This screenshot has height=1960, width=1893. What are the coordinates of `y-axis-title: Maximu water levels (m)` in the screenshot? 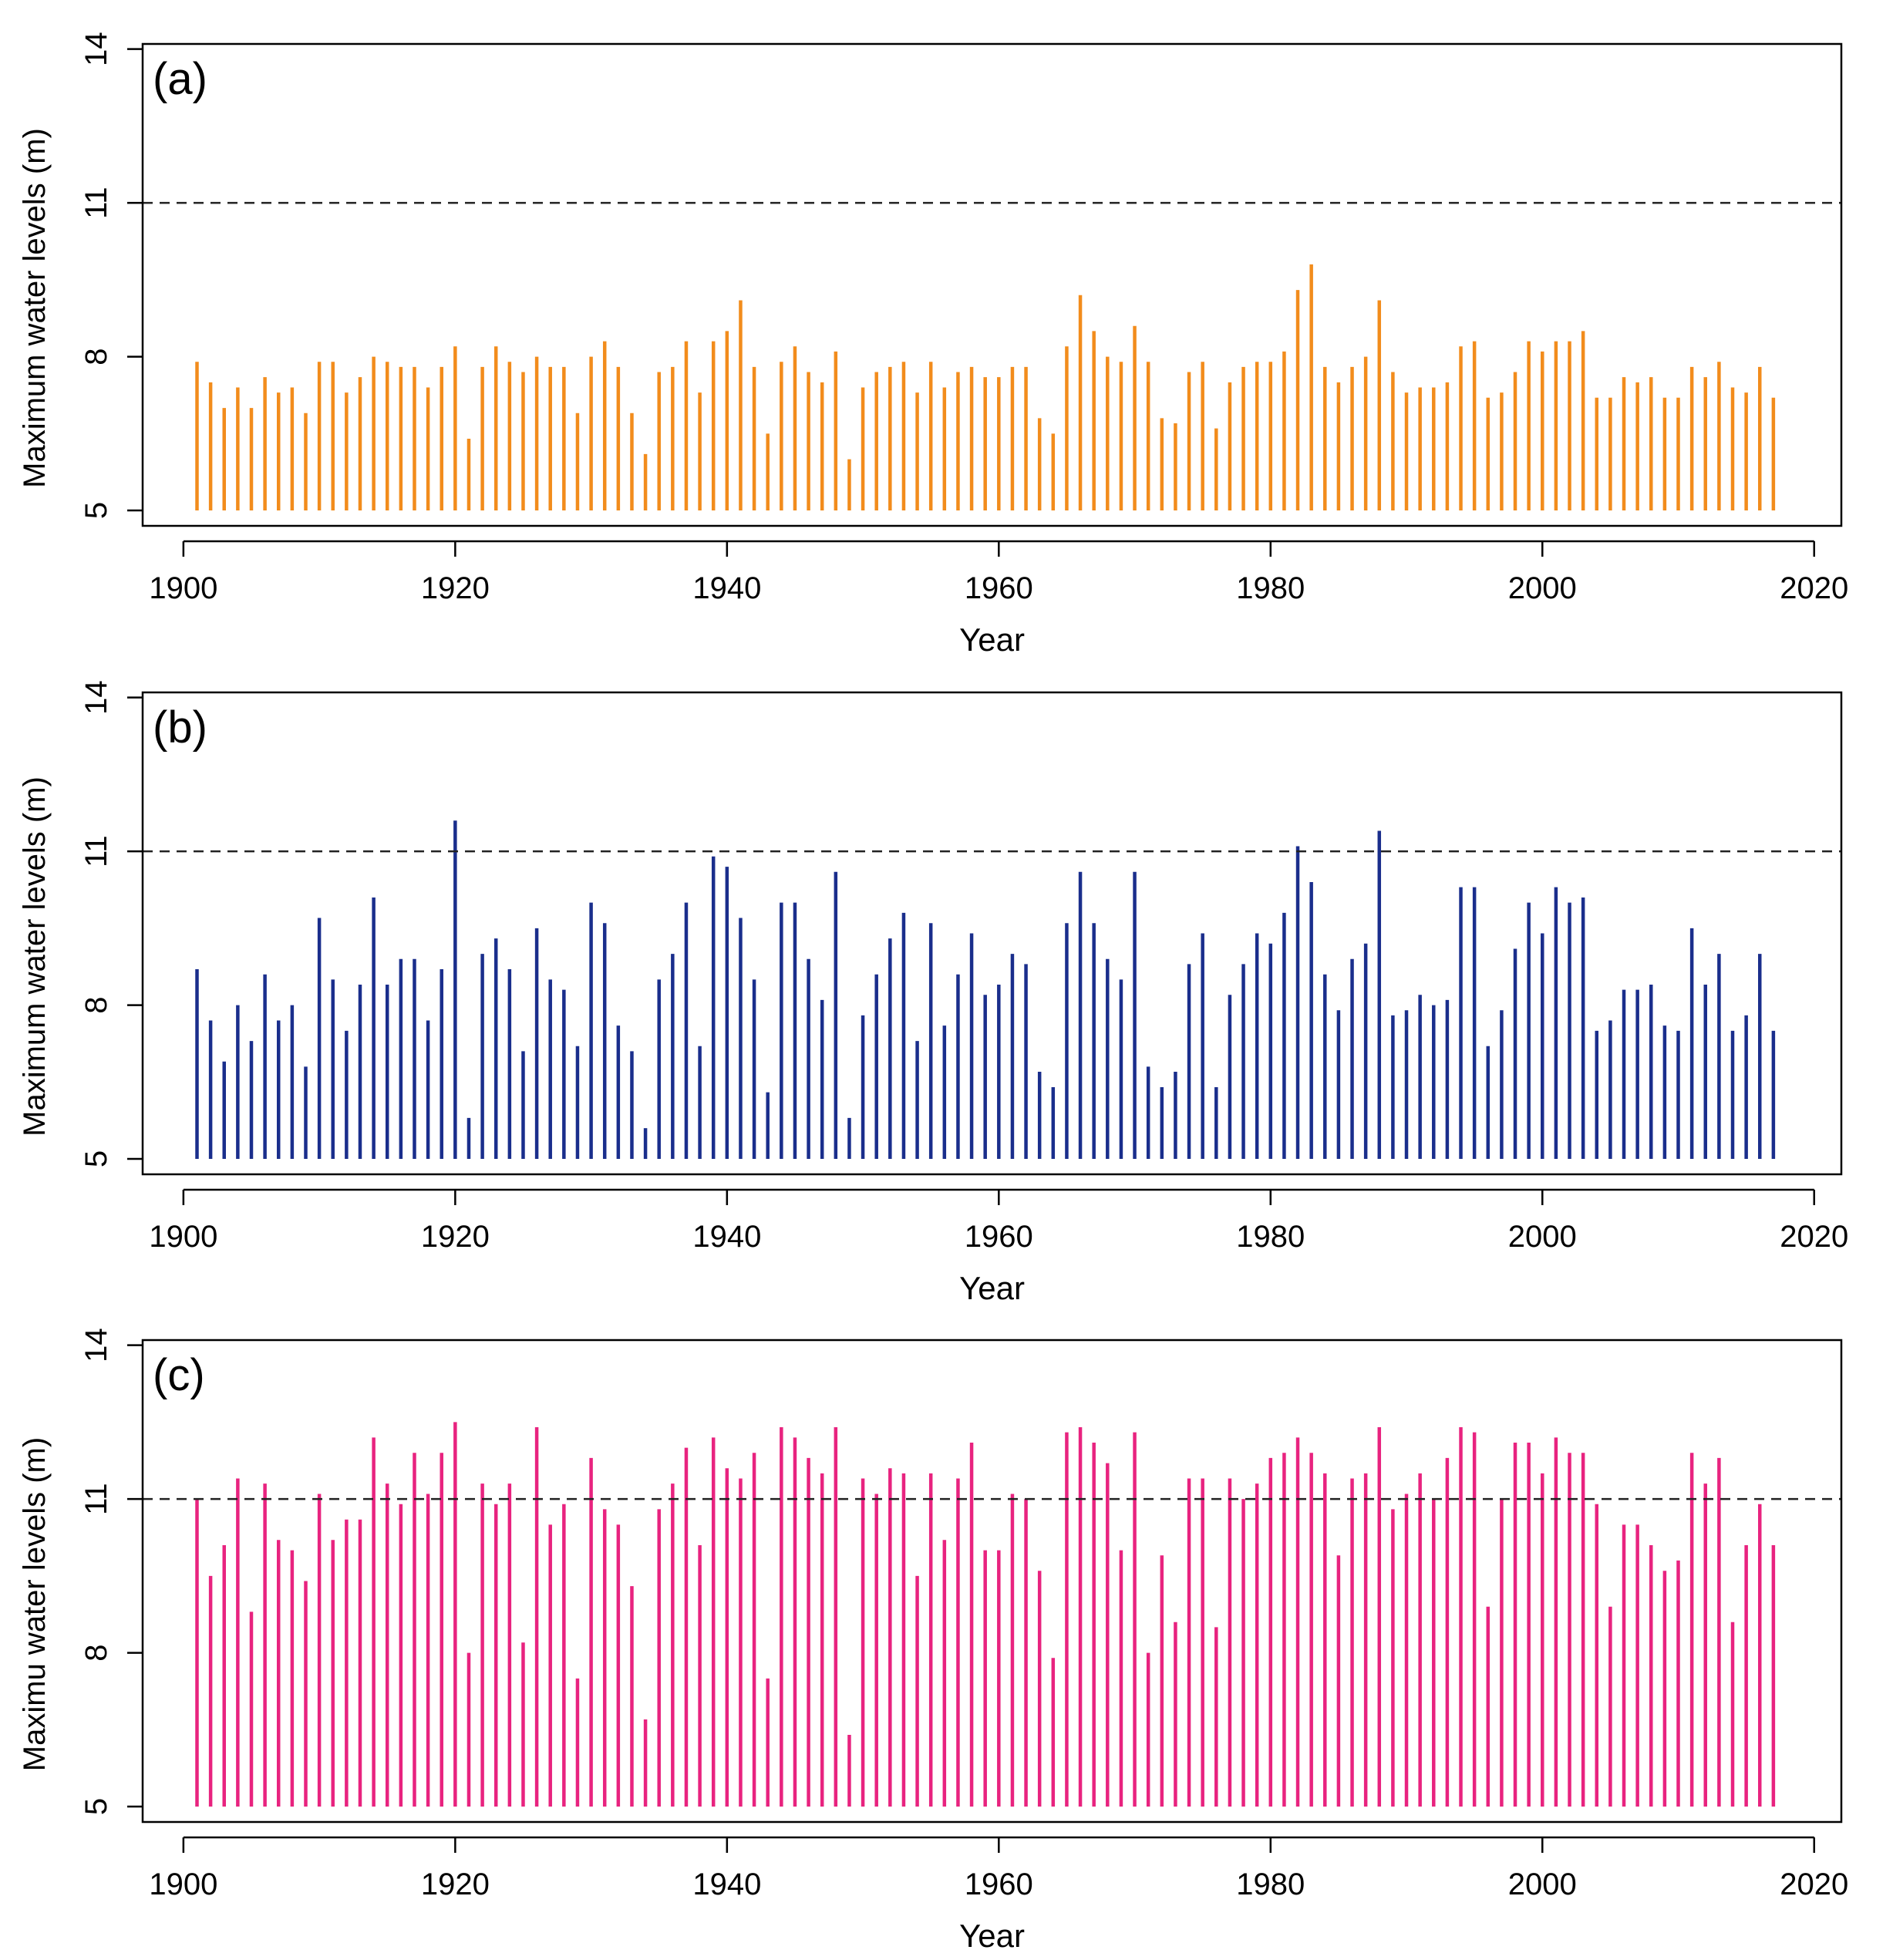 It's located at (35, 1604).